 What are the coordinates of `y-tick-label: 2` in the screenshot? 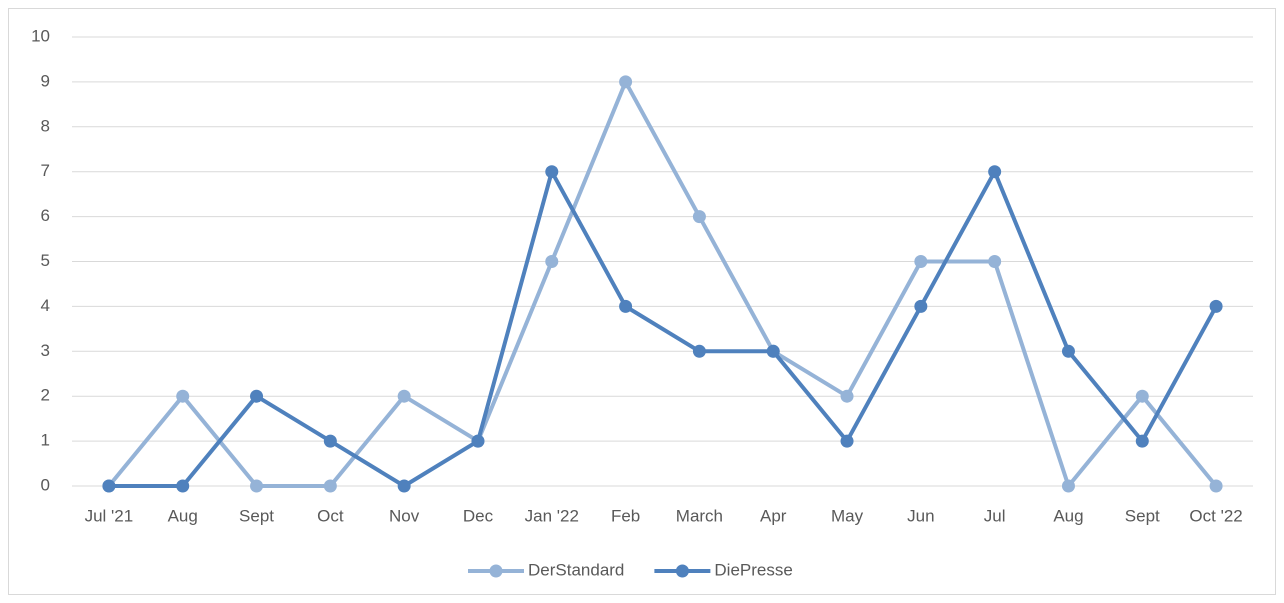 It's located at (45, 395).